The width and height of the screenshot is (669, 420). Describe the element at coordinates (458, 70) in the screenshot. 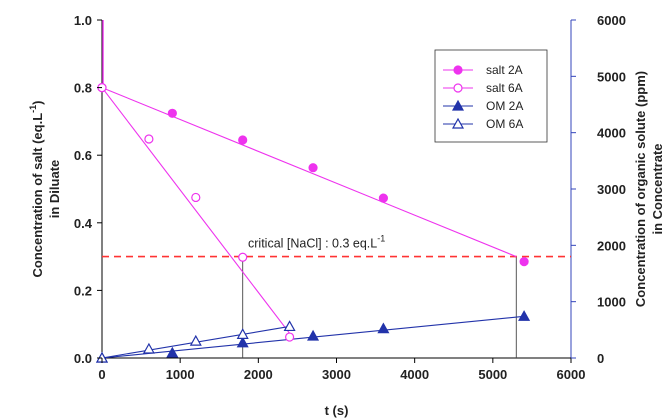

I see `legend-marker-salt-2a` at that location.